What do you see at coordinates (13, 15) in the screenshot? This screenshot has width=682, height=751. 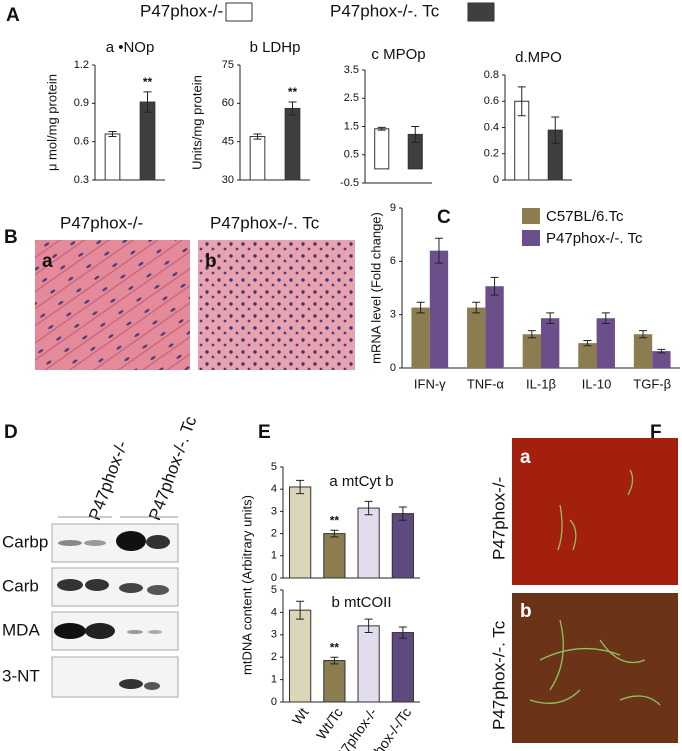 I see `panel-letter: A` at bounding box center [13, 15].